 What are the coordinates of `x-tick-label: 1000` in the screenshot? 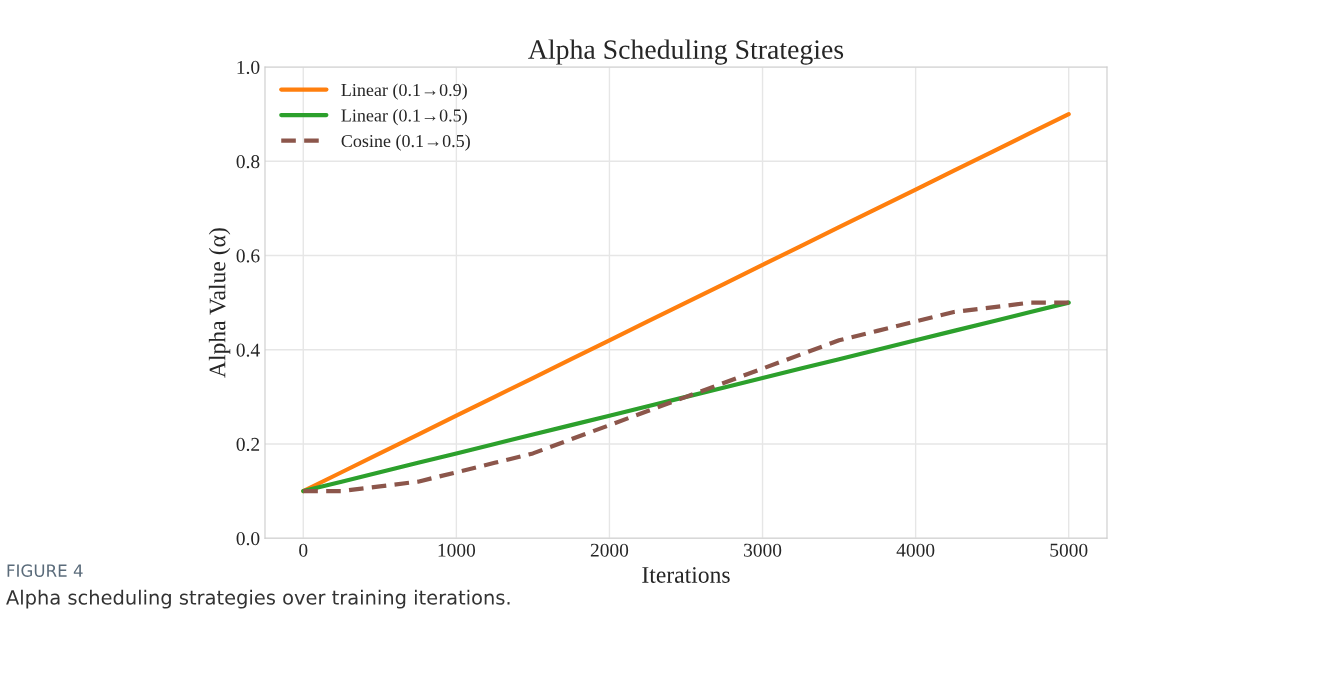 It's located at (457, 550).